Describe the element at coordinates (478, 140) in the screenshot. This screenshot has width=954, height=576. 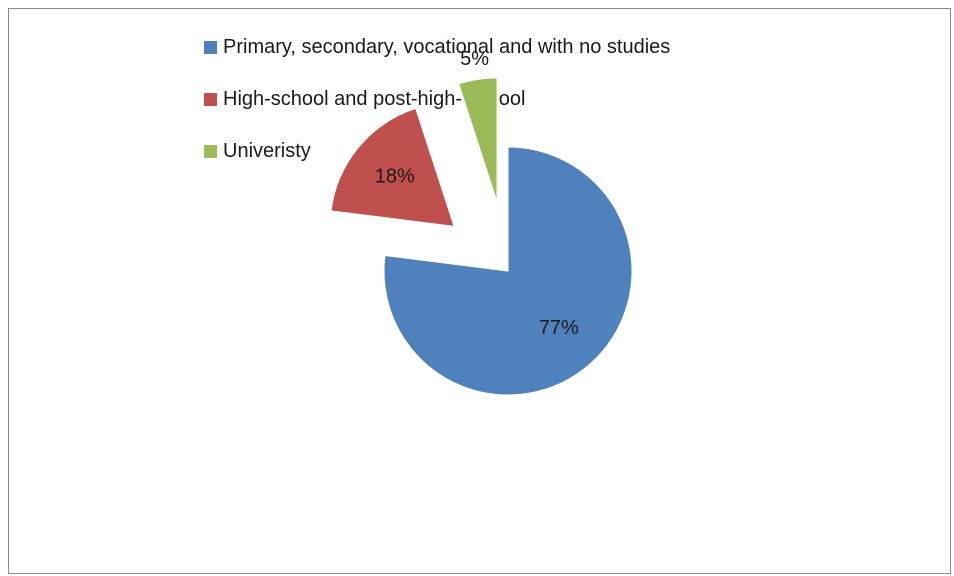
I see `pie-slice-university` at that location.